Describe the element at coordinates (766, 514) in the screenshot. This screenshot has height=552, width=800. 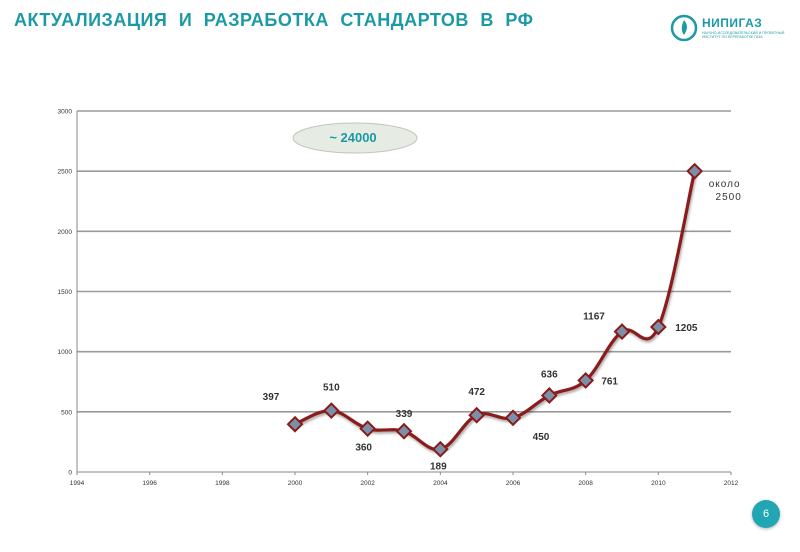
I see `page-number-badge: 6` at that location.